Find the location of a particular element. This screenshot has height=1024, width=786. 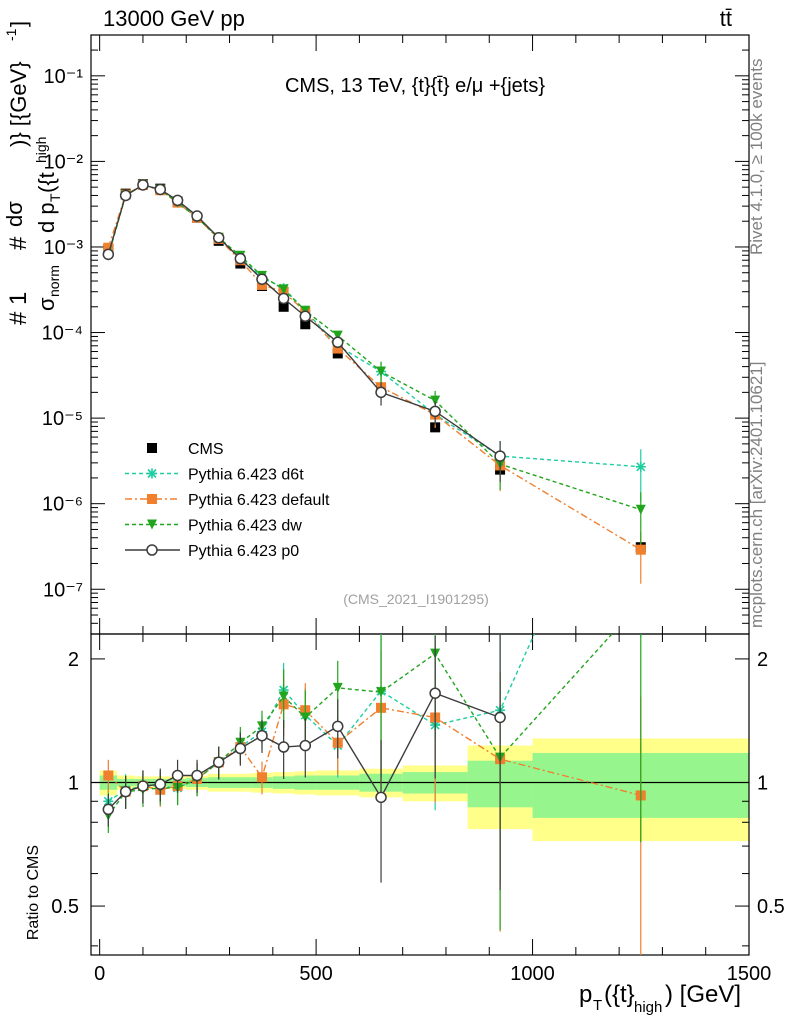

svg-text: -1 is located at coordinates (11, 34).